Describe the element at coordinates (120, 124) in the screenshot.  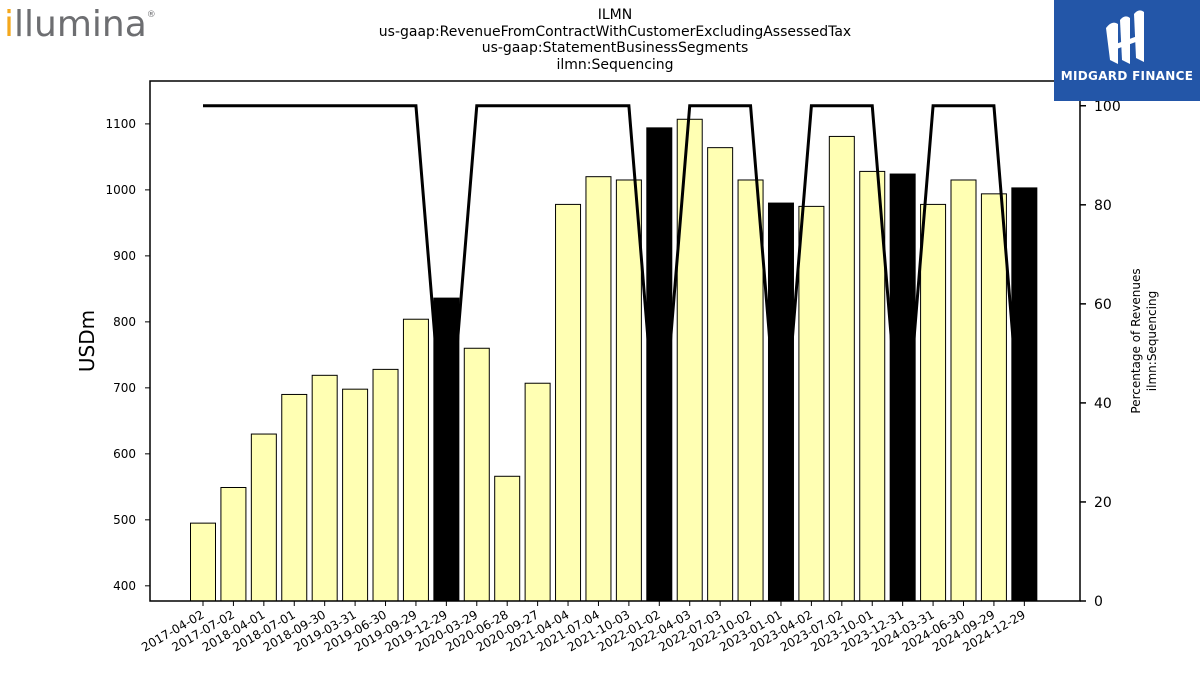
I see `y-tick-label: 1100` at that location.